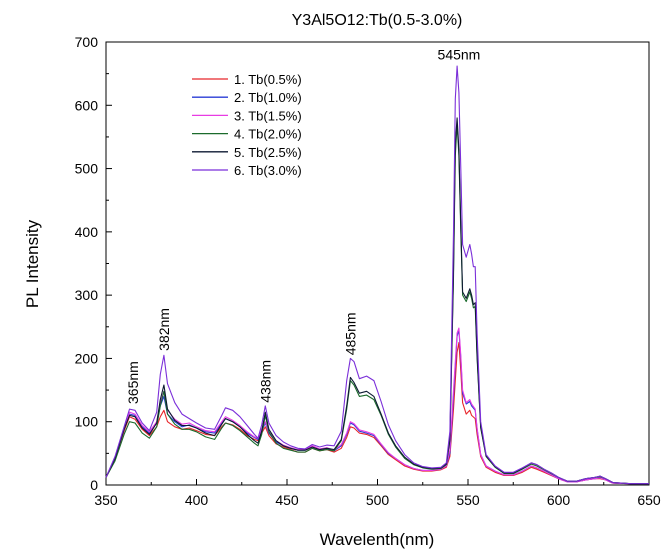 This screenshot has height=552, width=665. What do you see at coordinates (377, 539) in the screenshot?
I see `x-axis-title: Wavelenth(nm)` at bounding box center [377, 539].